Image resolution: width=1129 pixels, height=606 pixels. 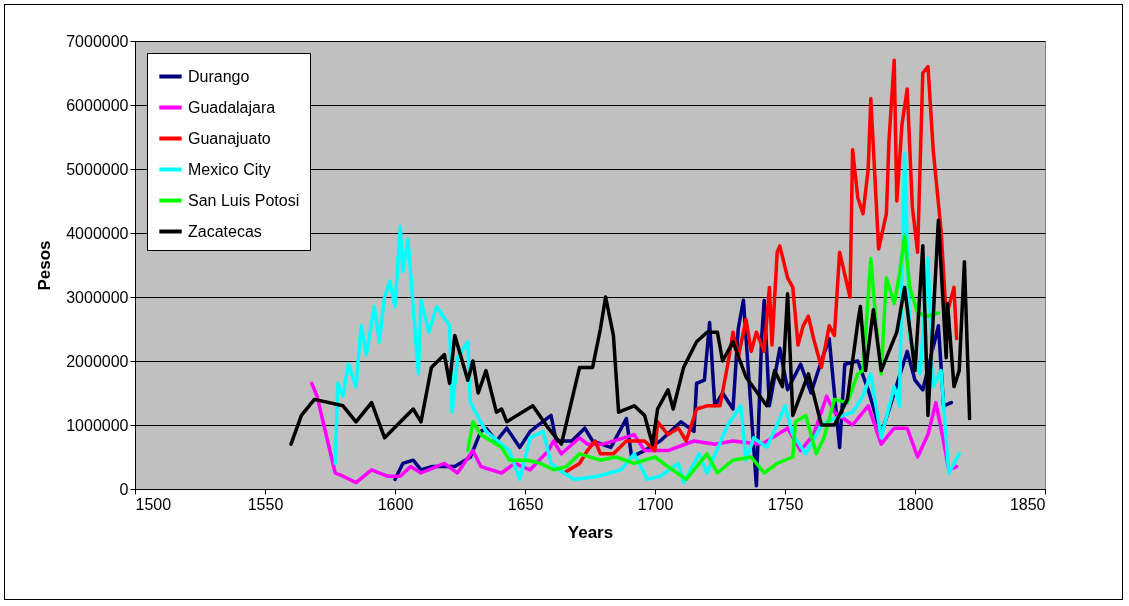 I want to click on y-tick-label: 0, so click(x=124, y=489).